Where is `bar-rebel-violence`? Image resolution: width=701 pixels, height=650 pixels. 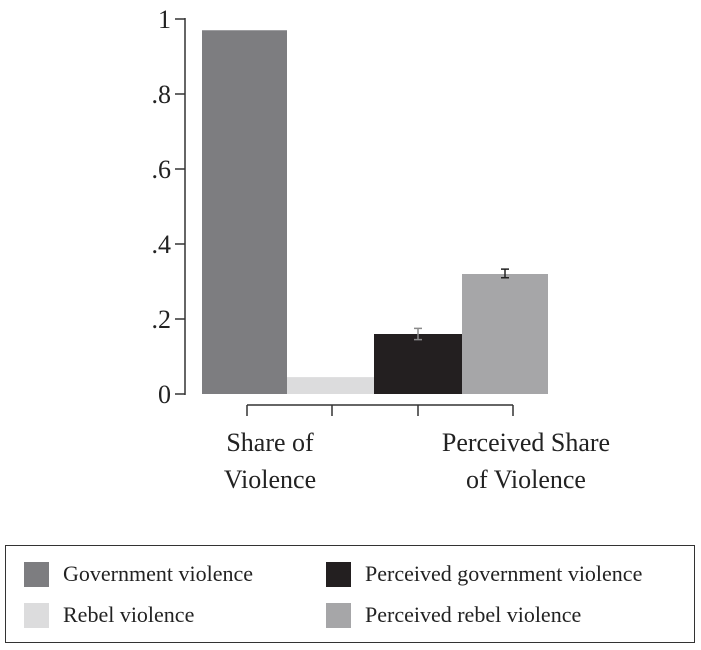
bar-rebel-violence is located at coordinates (330, 385).